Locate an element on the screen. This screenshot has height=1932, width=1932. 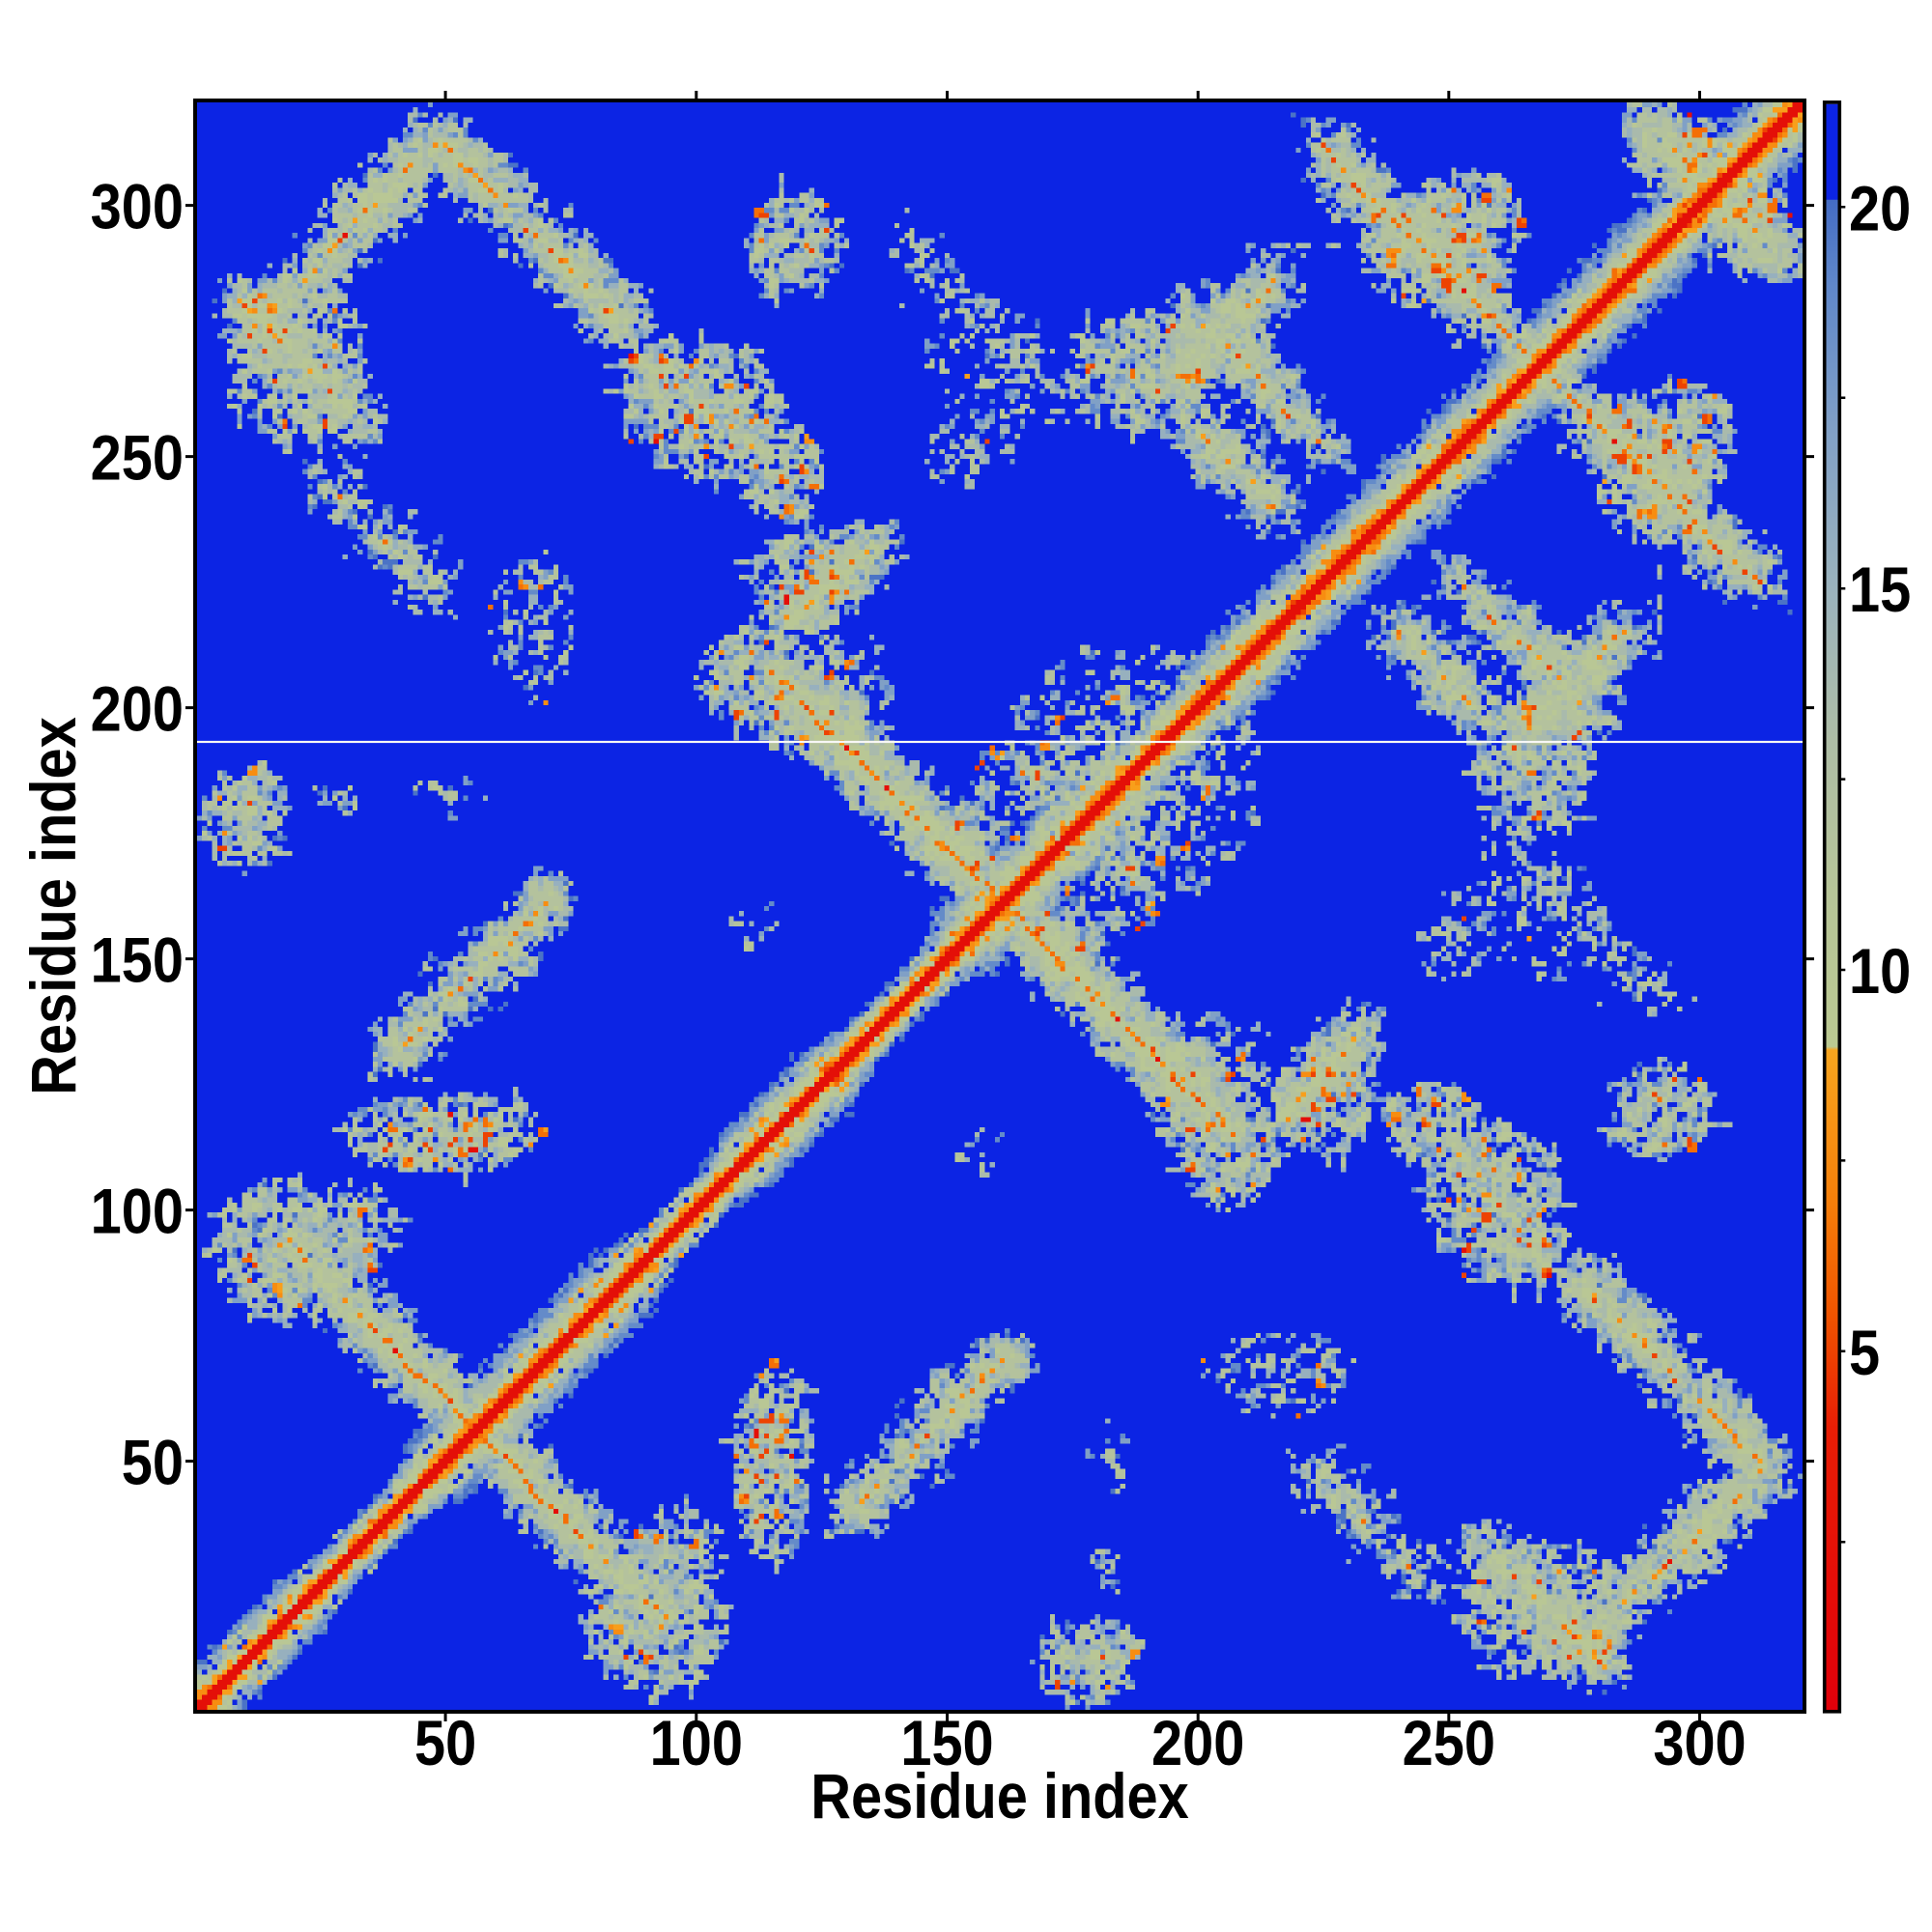
svg-text: 20 is located at coordinates (1880, 209).